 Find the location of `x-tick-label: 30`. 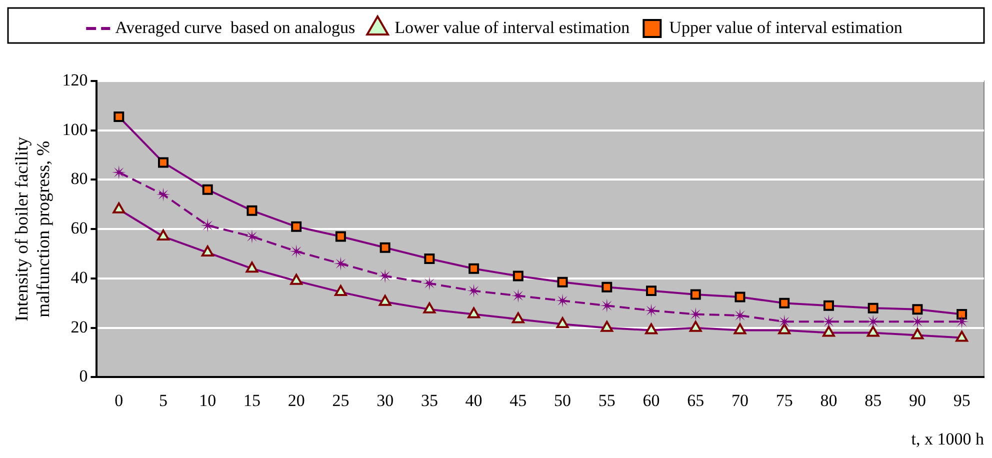

x-tick-label: 30 is located at coordinates (385, 400).